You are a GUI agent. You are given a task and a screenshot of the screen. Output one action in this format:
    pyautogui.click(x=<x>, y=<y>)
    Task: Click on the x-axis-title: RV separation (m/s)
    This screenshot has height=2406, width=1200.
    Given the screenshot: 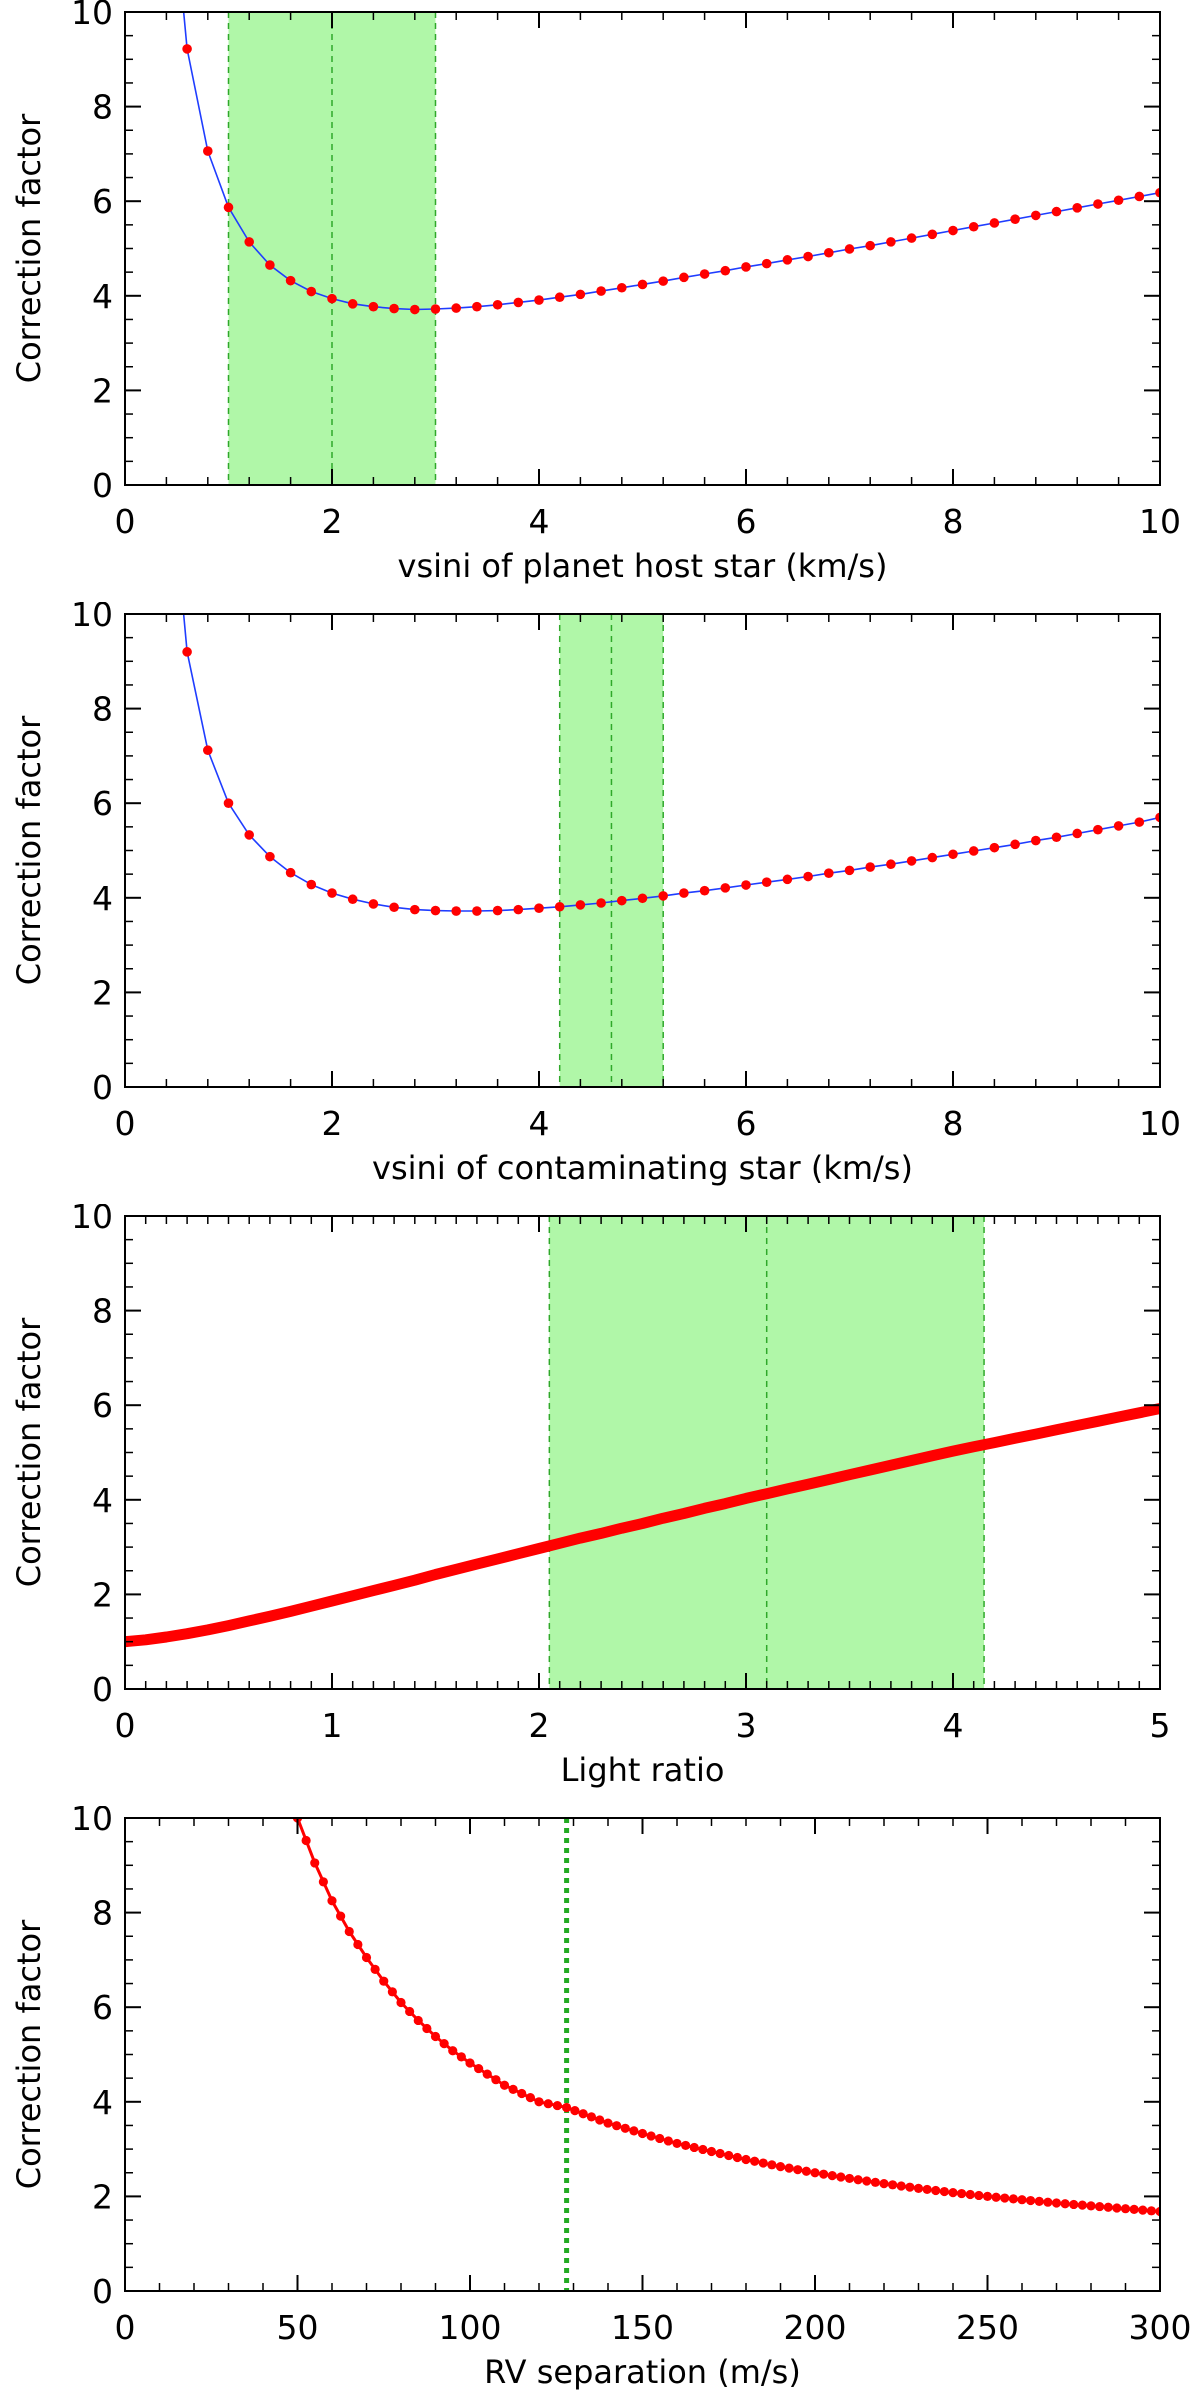 What is the action you would take?
    pyautogui.click(x=642, y=2372)
    